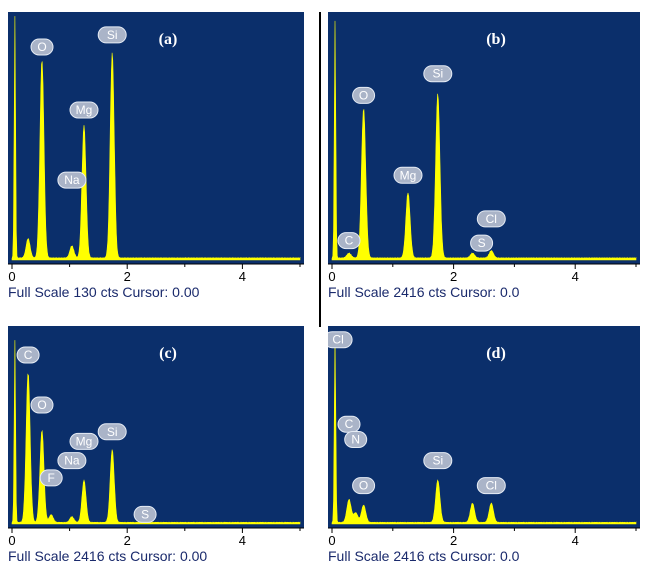 Image resolution: width=647 pixels, height=568 pixels. What do you see at coordinates (424, 556) in the screenshot?
I see `footer-d: Full Scale 2416 cts Cursor: 0.0` at bounding box center [424, 556].